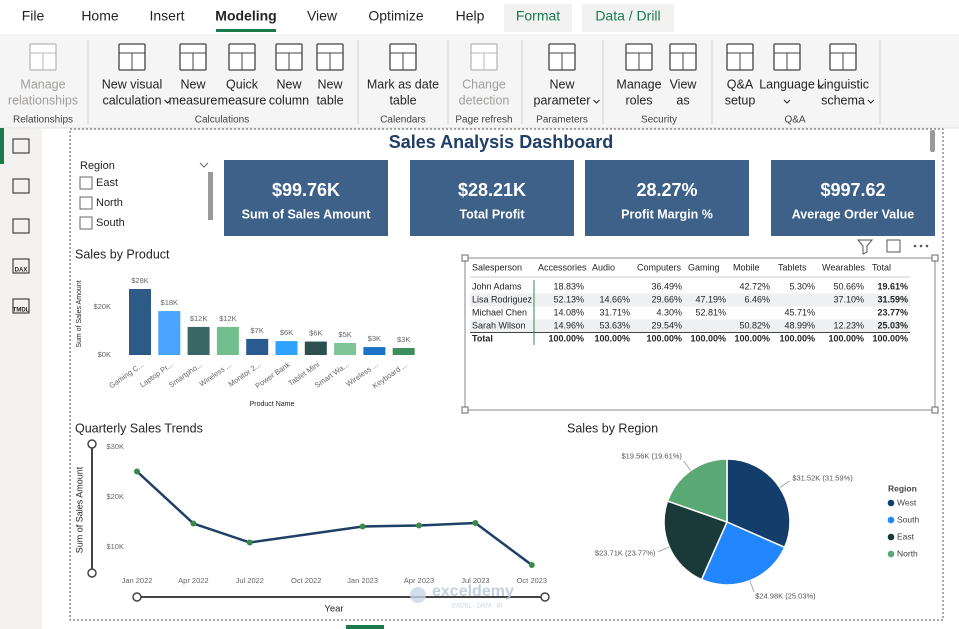 The image size is (959, 629). What do you see at coordinates (843, 84) in the screenshot?
I see `button-label: Linguistic` at bounding box center [843, 84].